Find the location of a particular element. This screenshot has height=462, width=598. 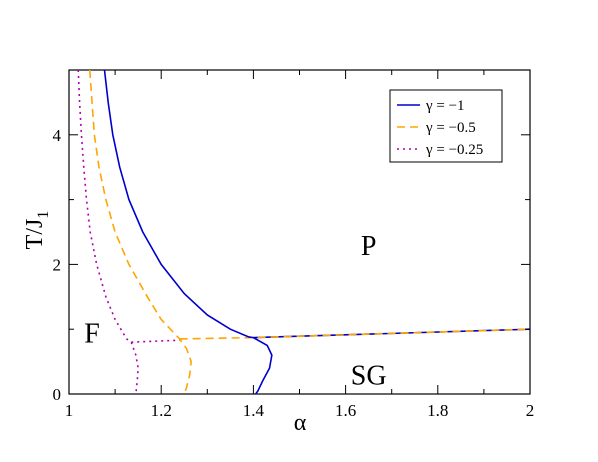

legend-label: γ = −0.5 is located at coordinates (450, 128).